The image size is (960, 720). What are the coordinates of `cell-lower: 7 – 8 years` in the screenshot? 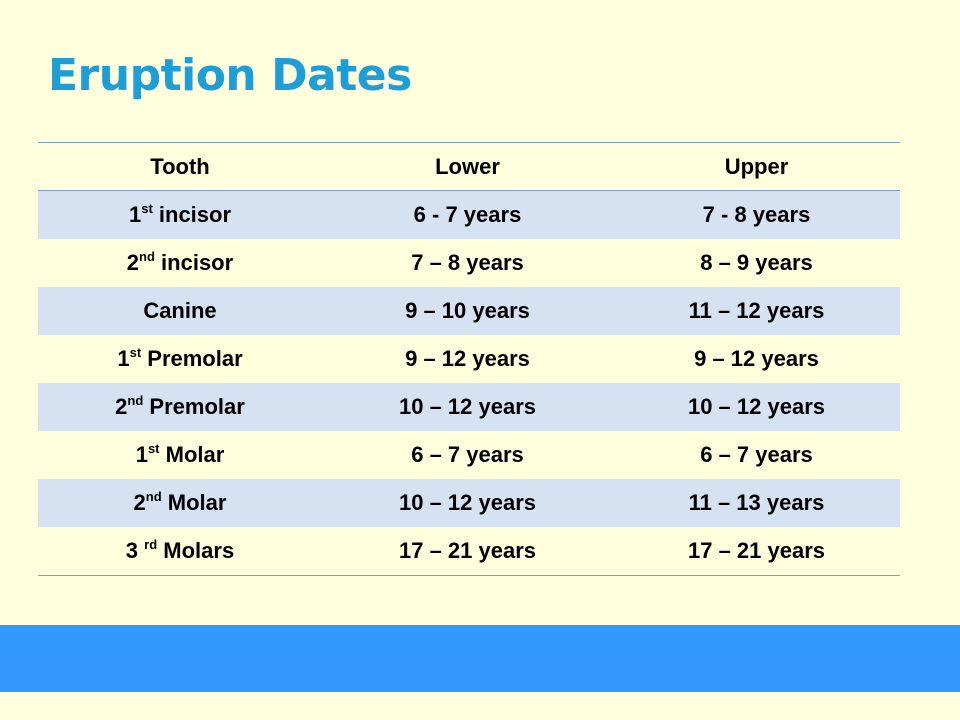 It's located at (467, 263).